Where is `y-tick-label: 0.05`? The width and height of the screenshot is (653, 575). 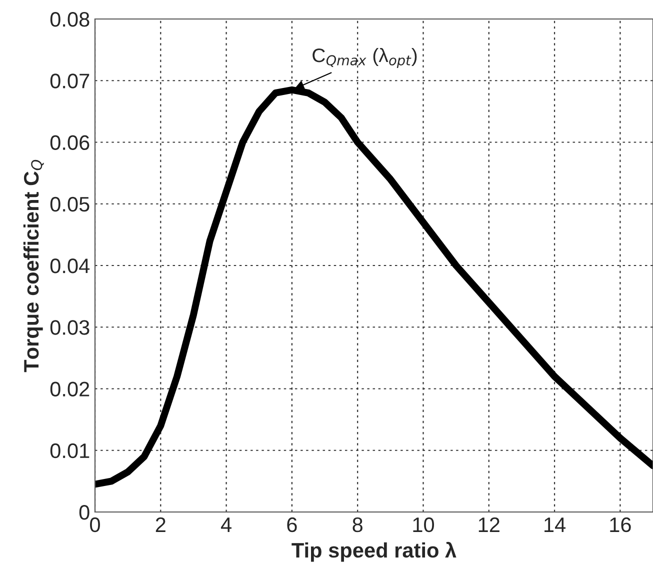 y-tick-label: 0.05 is located at coordinates (70, 204).